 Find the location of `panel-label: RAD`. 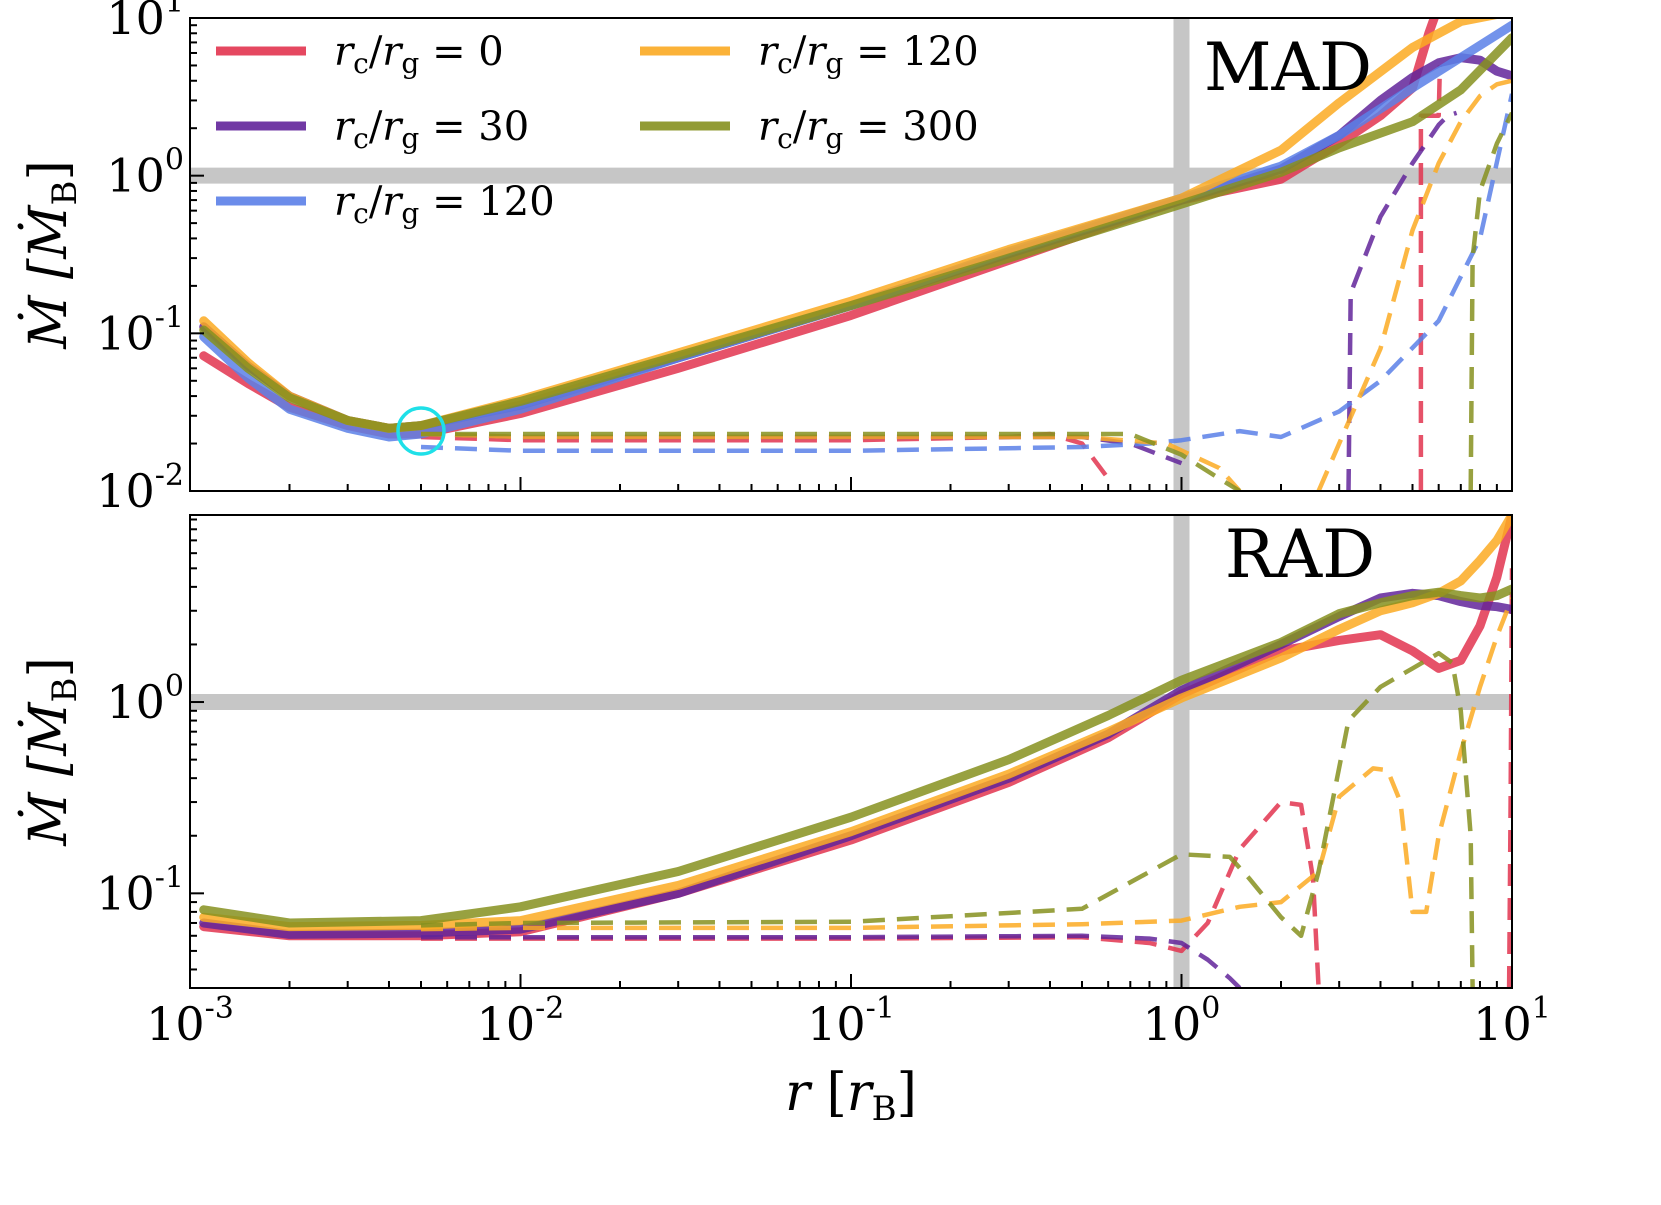

panel-label: RAD is located at coordinates (1300, 554).